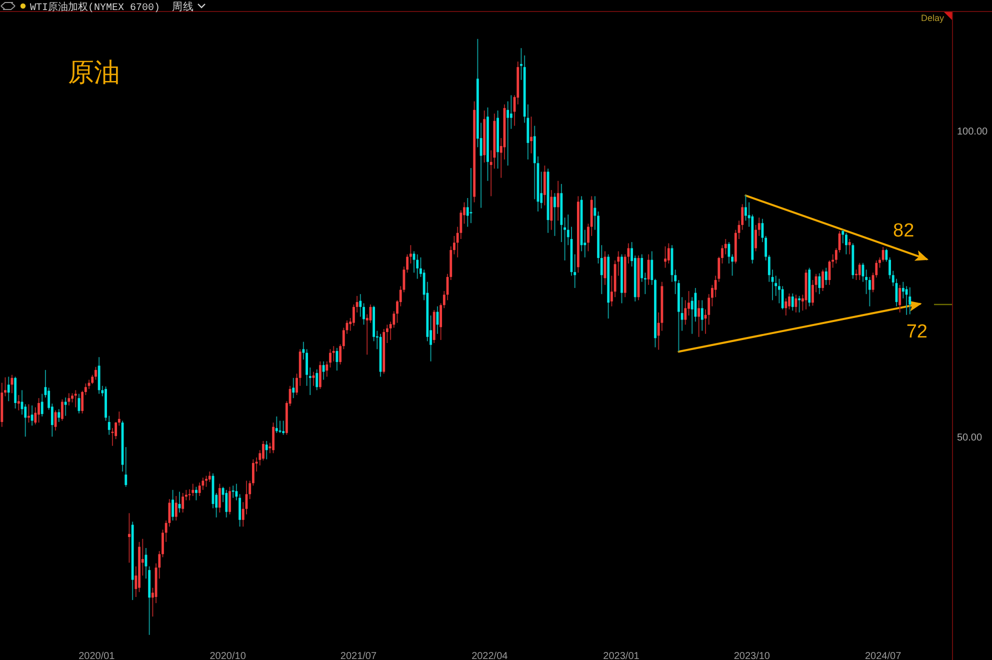 This screenshot has height=660, width=992. What do you see at coordinates (359, 655) in the screenshot?
I see `x-tick-label: 2021/07` at bounding box center [359, 655].